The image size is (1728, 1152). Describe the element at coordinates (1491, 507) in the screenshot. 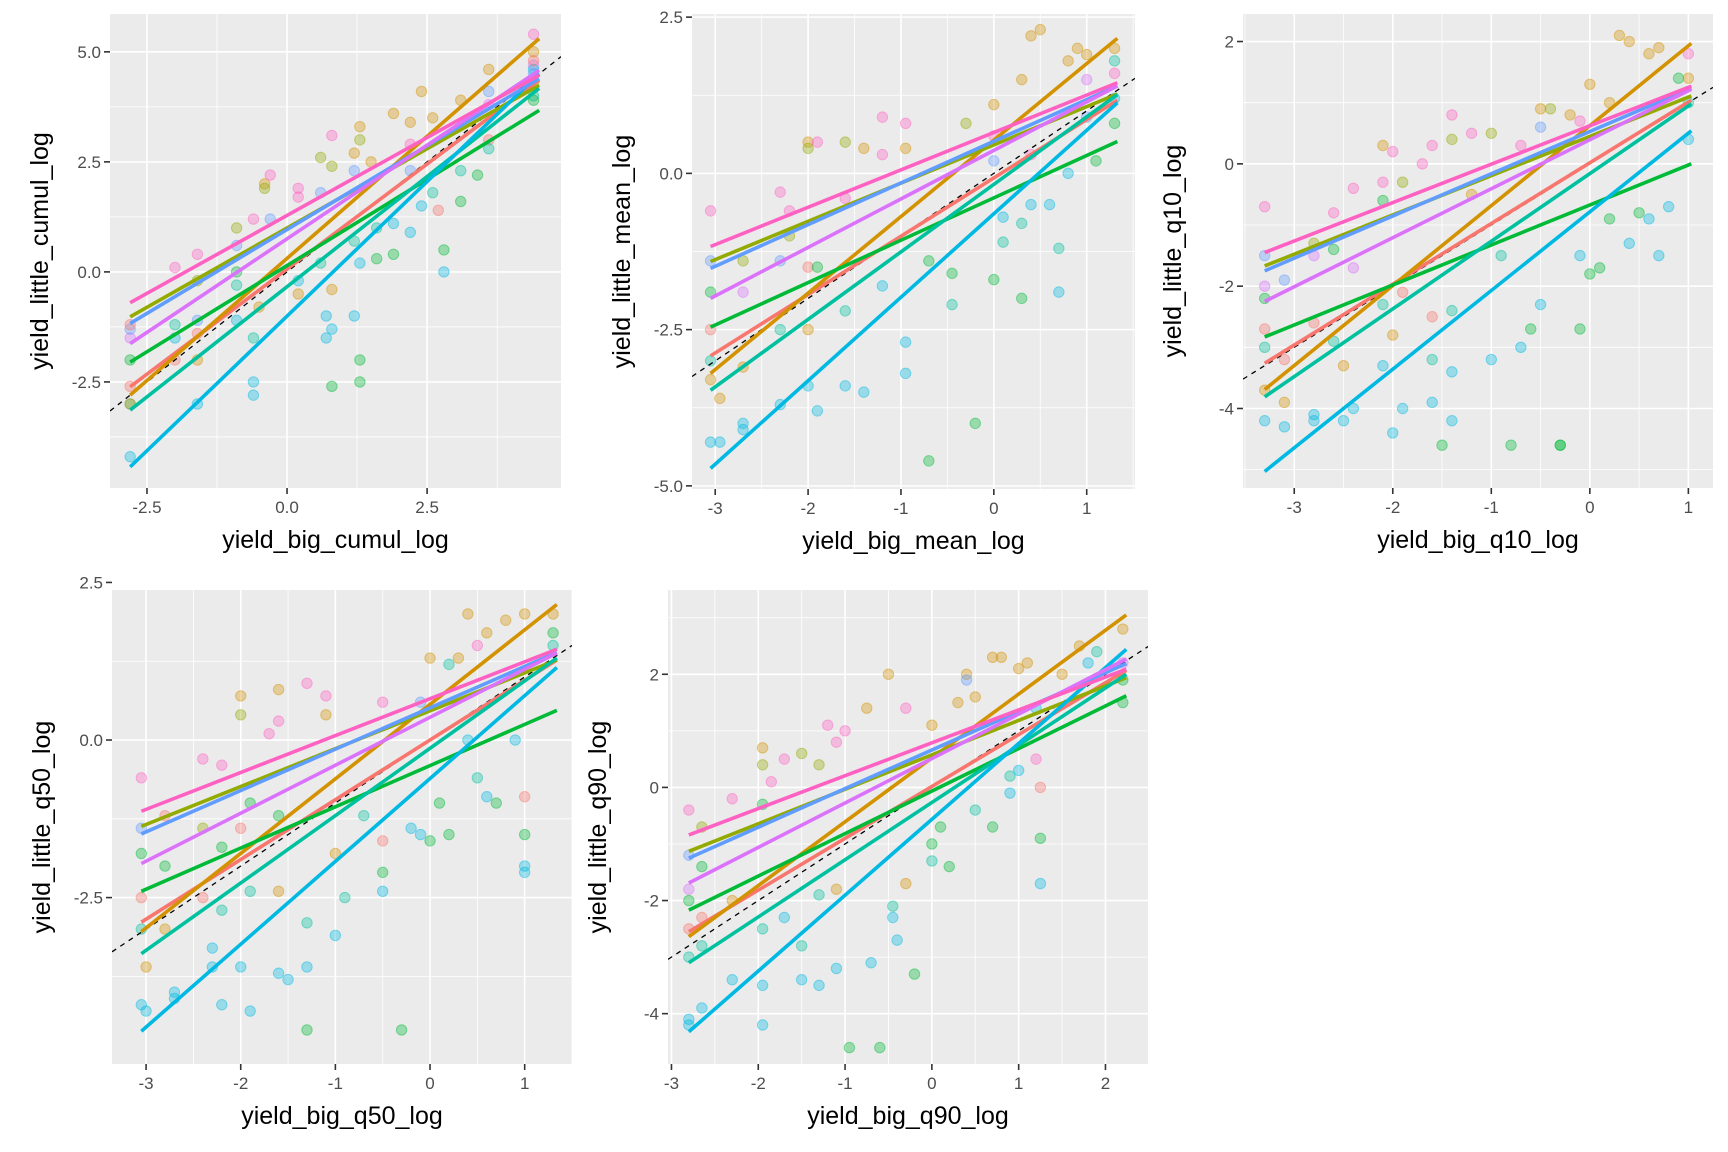

I see `x-tick-label: -1` at that location.